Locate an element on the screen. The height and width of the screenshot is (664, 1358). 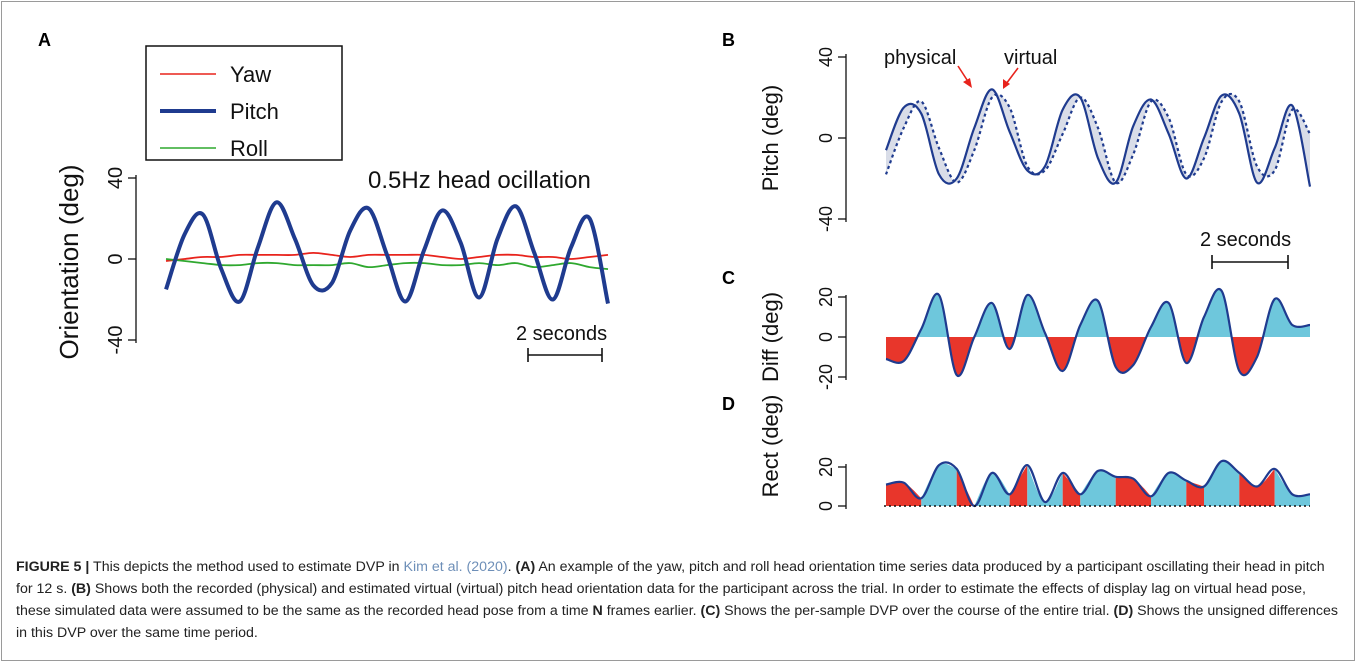
panel-b-ytick-label: 40 is located at coordinates (826, 57).